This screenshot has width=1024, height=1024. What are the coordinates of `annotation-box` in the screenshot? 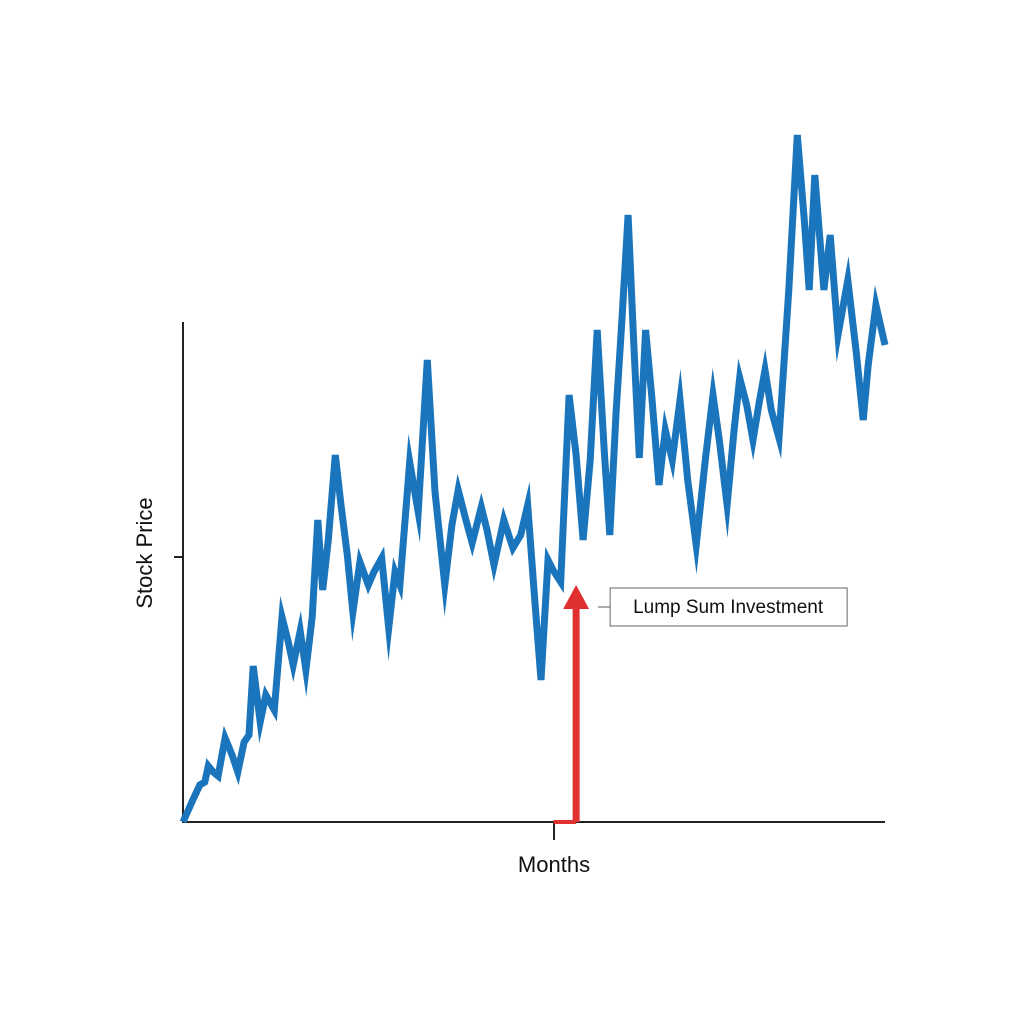 It's located at (728, 607).